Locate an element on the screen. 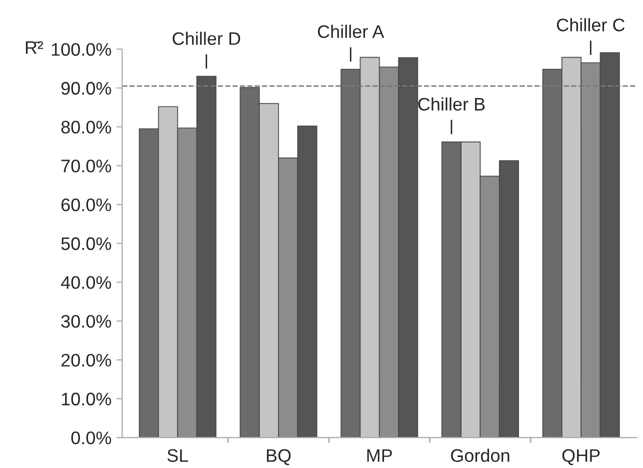  x-tick-label: SL is located at coordinates (177, 455).